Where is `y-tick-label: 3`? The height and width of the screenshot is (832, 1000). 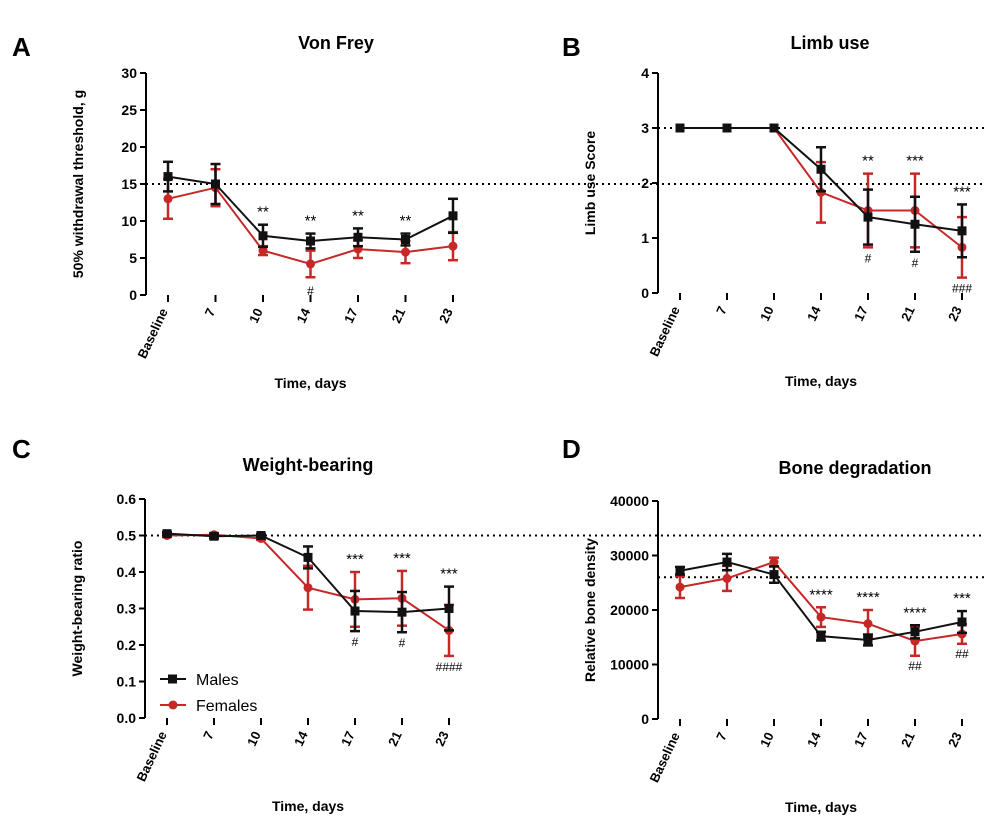 y-tick-label: 3 is located at coordinates (645, 128).